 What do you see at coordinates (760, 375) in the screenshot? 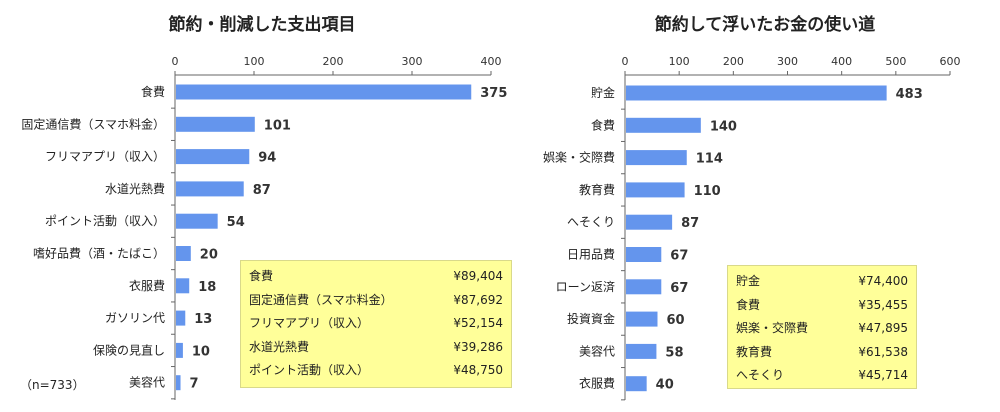
I see `table-label: へそくり` at bounding box center [760, 375].